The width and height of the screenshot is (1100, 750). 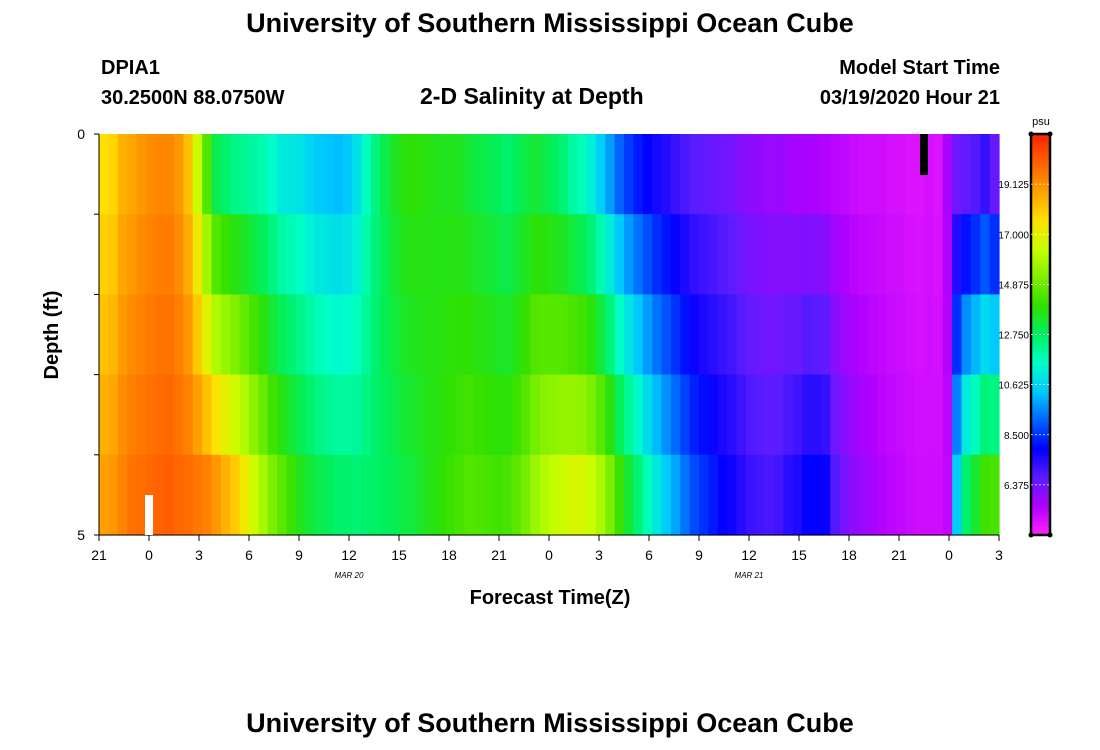 I want to click on colorbar: 19.125 17.000 14.875 12.750 10.625 8.500 6.375, so click(x=1025, y=334).